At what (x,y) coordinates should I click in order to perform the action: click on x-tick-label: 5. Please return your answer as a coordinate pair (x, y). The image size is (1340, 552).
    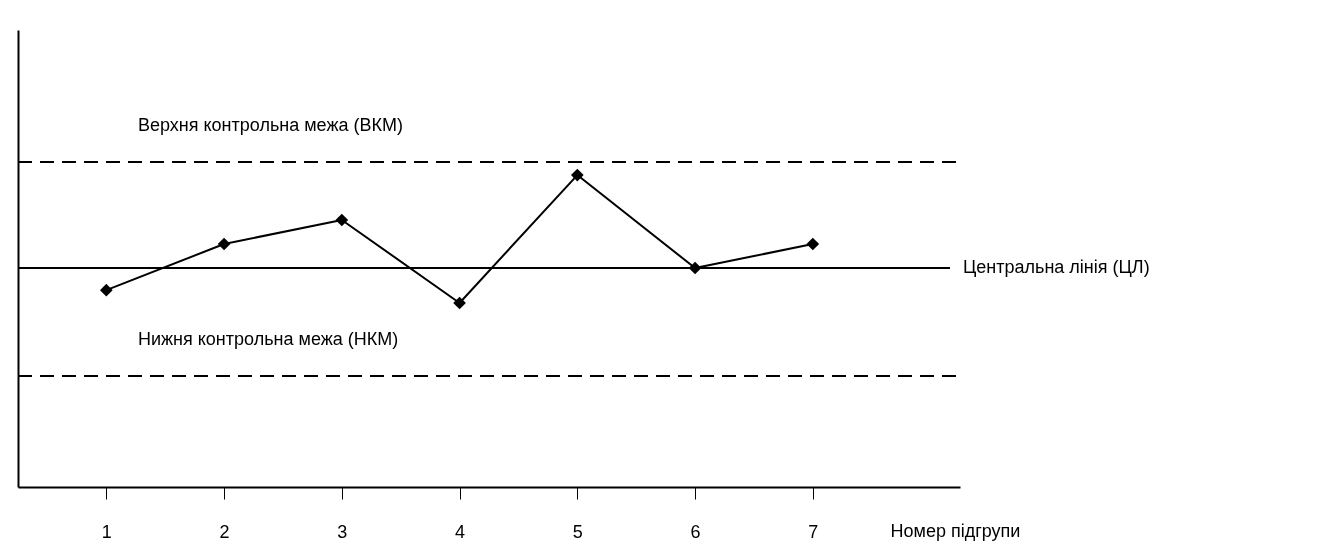
    Looking at the image, I should click on (577, 531).